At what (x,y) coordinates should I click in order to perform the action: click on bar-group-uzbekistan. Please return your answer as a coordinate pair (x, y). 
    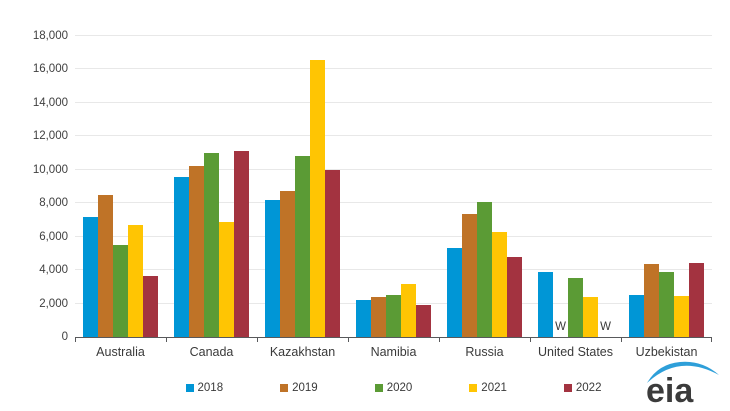
    Looking at the image, I should click on (666, 186).